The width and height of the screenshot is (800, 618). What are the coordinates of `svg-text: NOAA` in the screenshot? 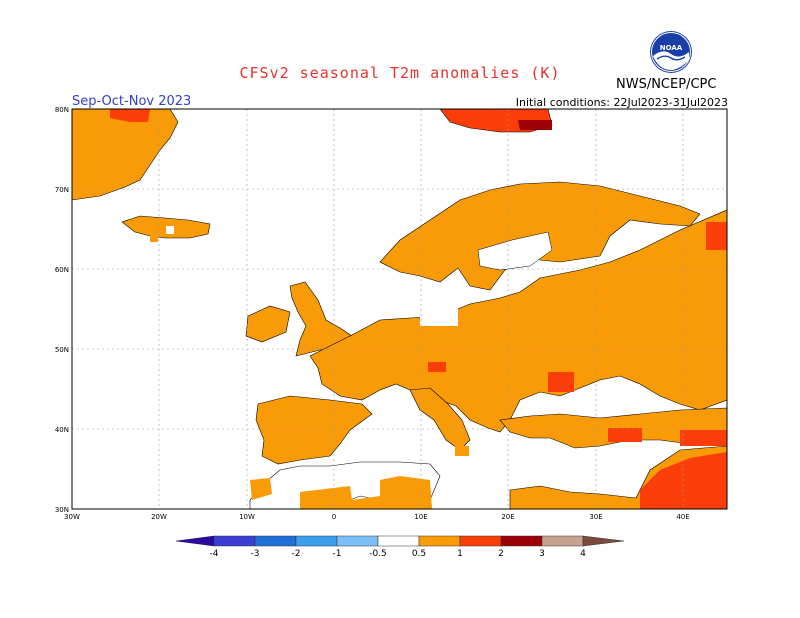 It's located at (671, 48).